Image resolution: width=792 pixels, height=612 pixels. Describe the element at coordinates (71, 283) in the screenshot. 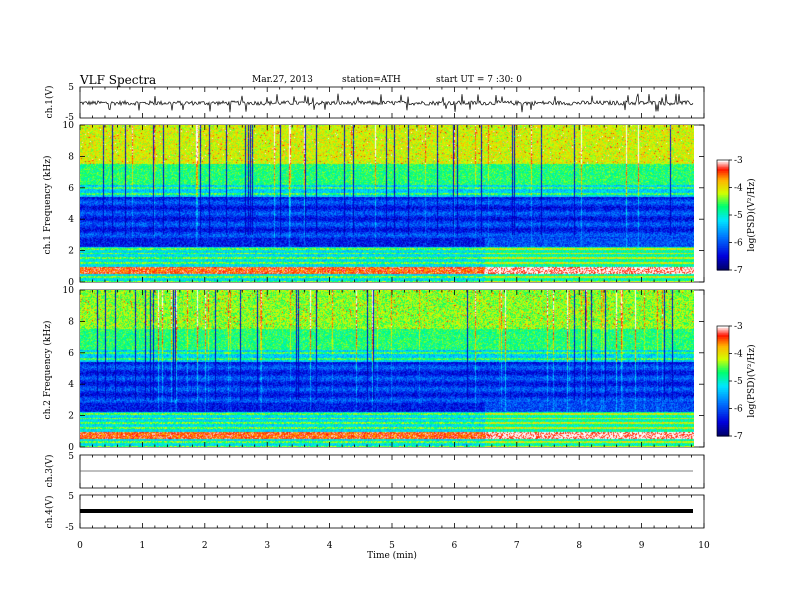

I see `y-tick-label: 0` at that location.